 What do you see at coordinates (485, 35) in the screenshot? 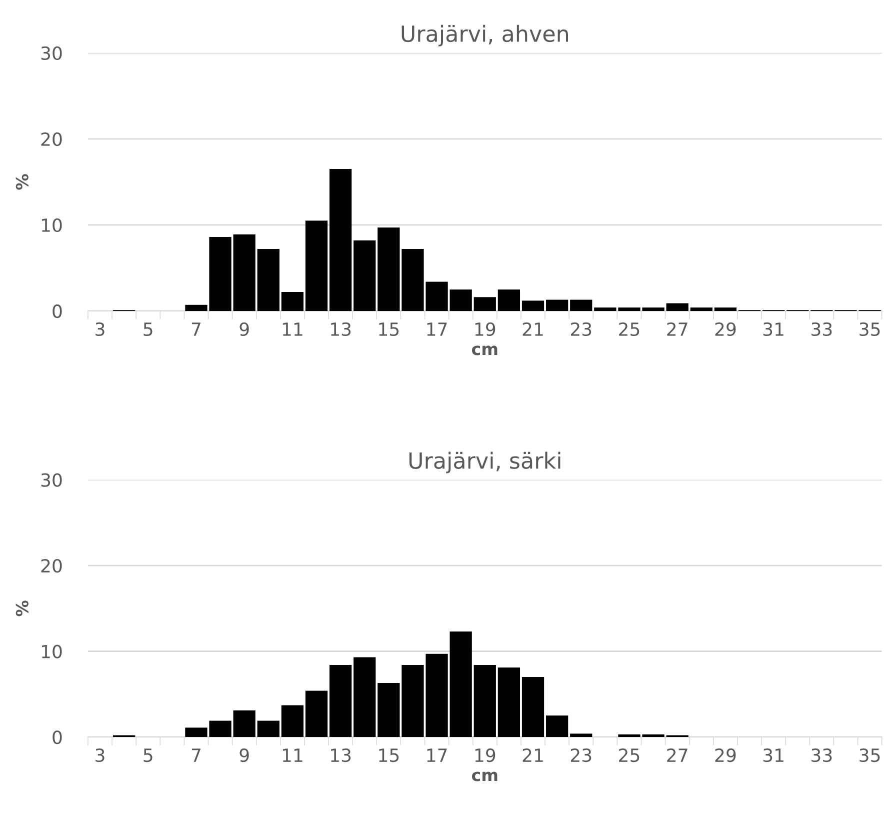
I see `chart-title: Urajärvi, ahven` at bounding box center [485, 35].